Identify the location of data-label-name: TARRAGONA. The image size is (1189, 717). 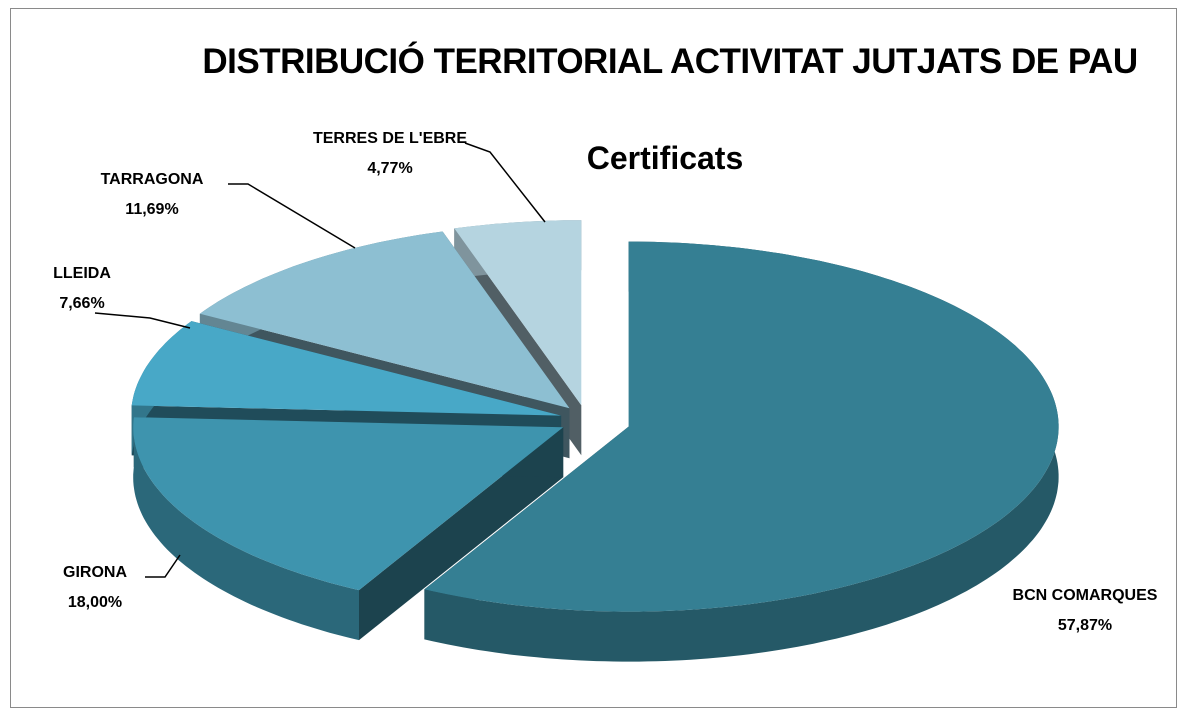
(152, 179).